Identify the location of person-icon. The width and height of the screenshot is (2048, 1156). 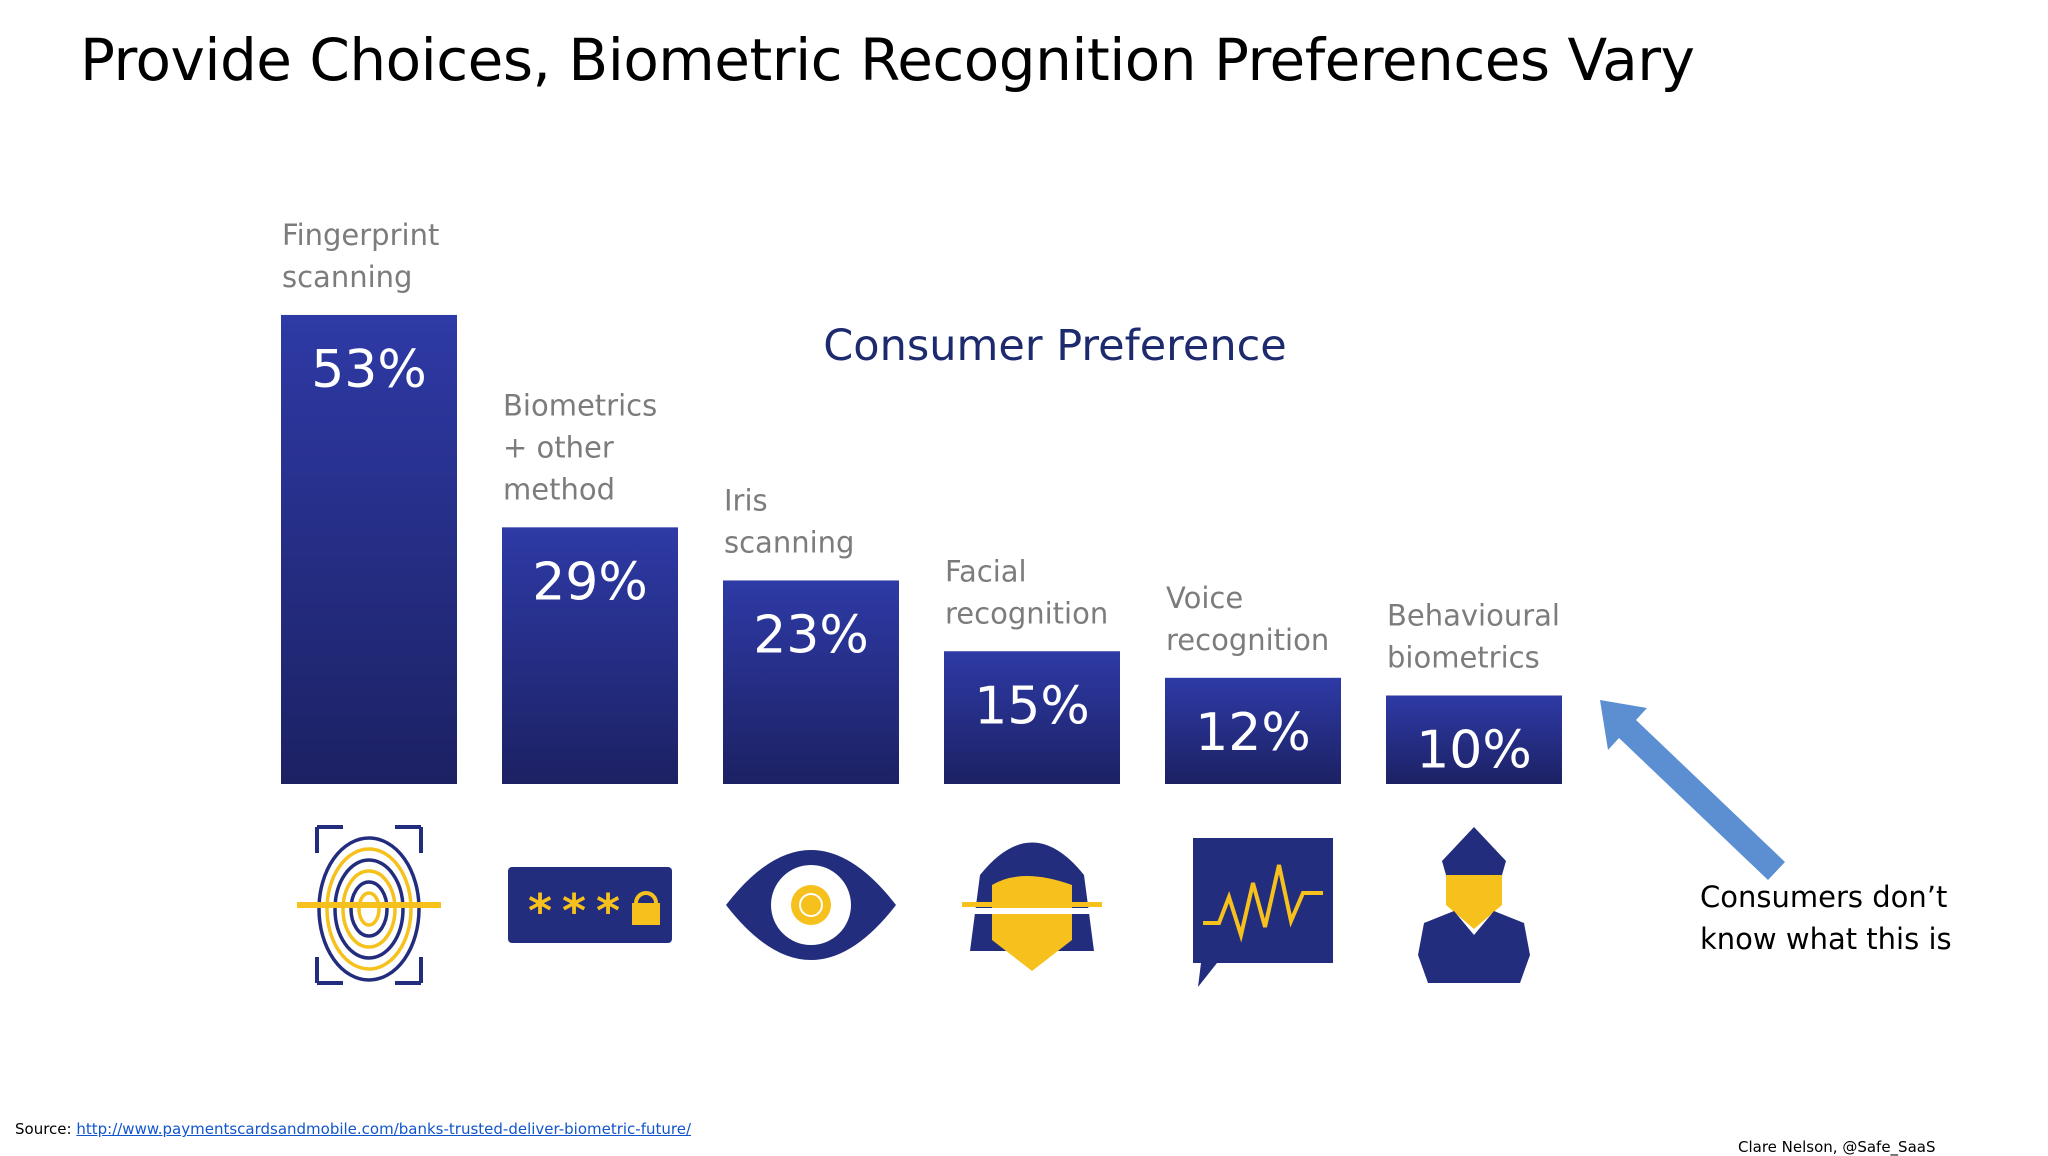
(1474, 905).